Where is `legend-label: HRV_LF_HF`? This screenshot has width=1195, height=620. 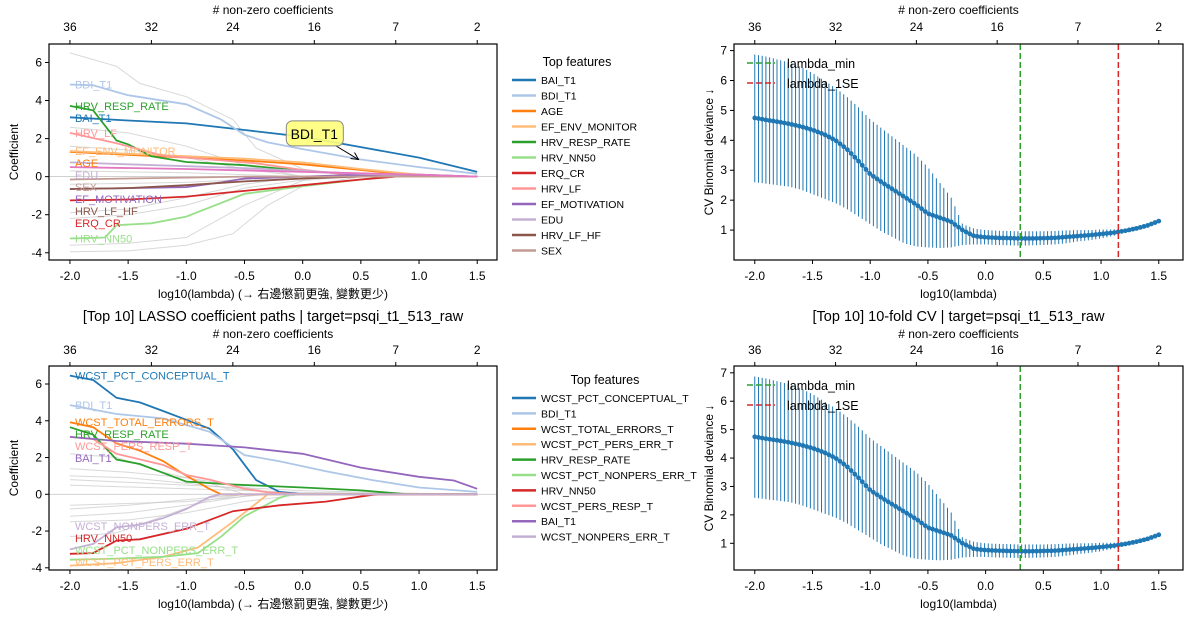
legend-label: HRV_LF_HF is located at coordinates (571, 236).